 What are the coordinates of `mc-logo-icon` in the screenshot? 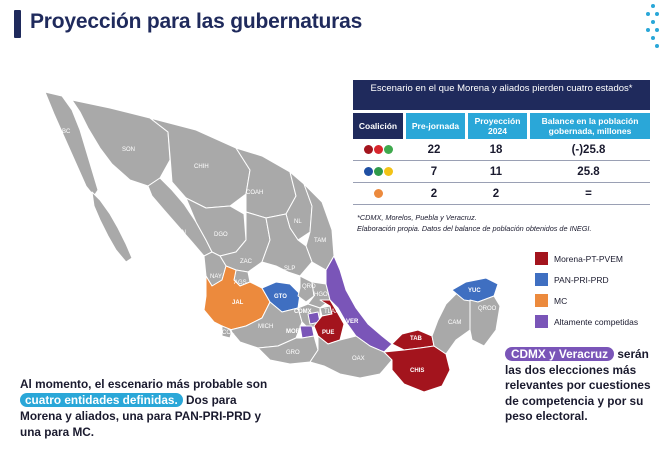 It's located at (378, 193).